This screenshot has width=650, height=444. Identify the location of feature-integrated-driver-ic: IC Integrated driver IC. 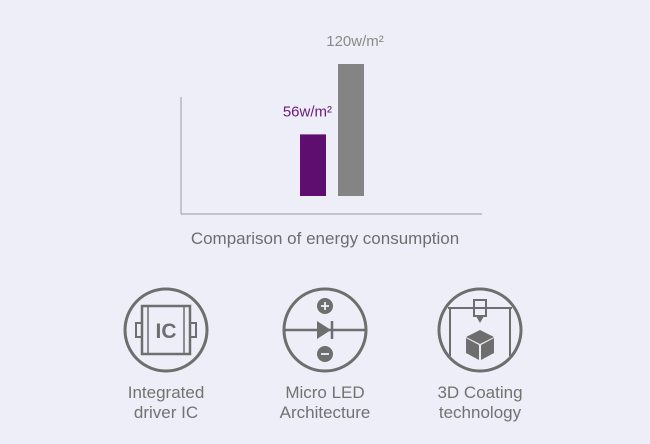
(166, 354).